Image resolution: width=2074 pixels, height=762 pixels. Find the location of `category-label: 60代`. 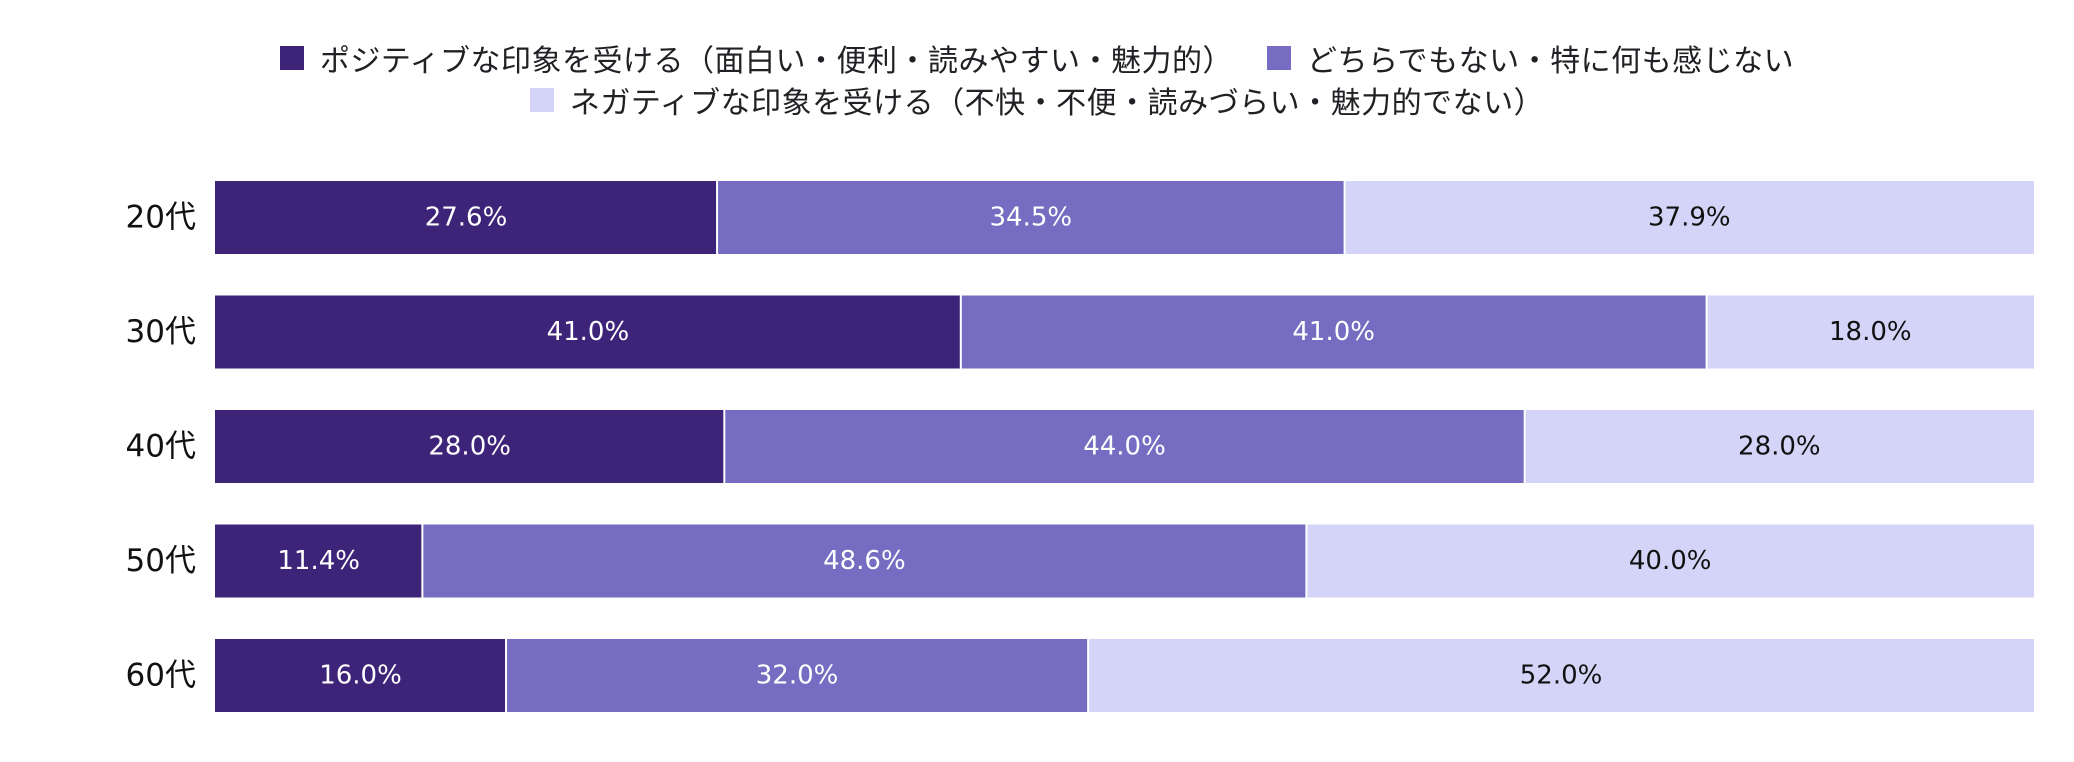

category-label: 60代 is located at coordinates (161, 676).